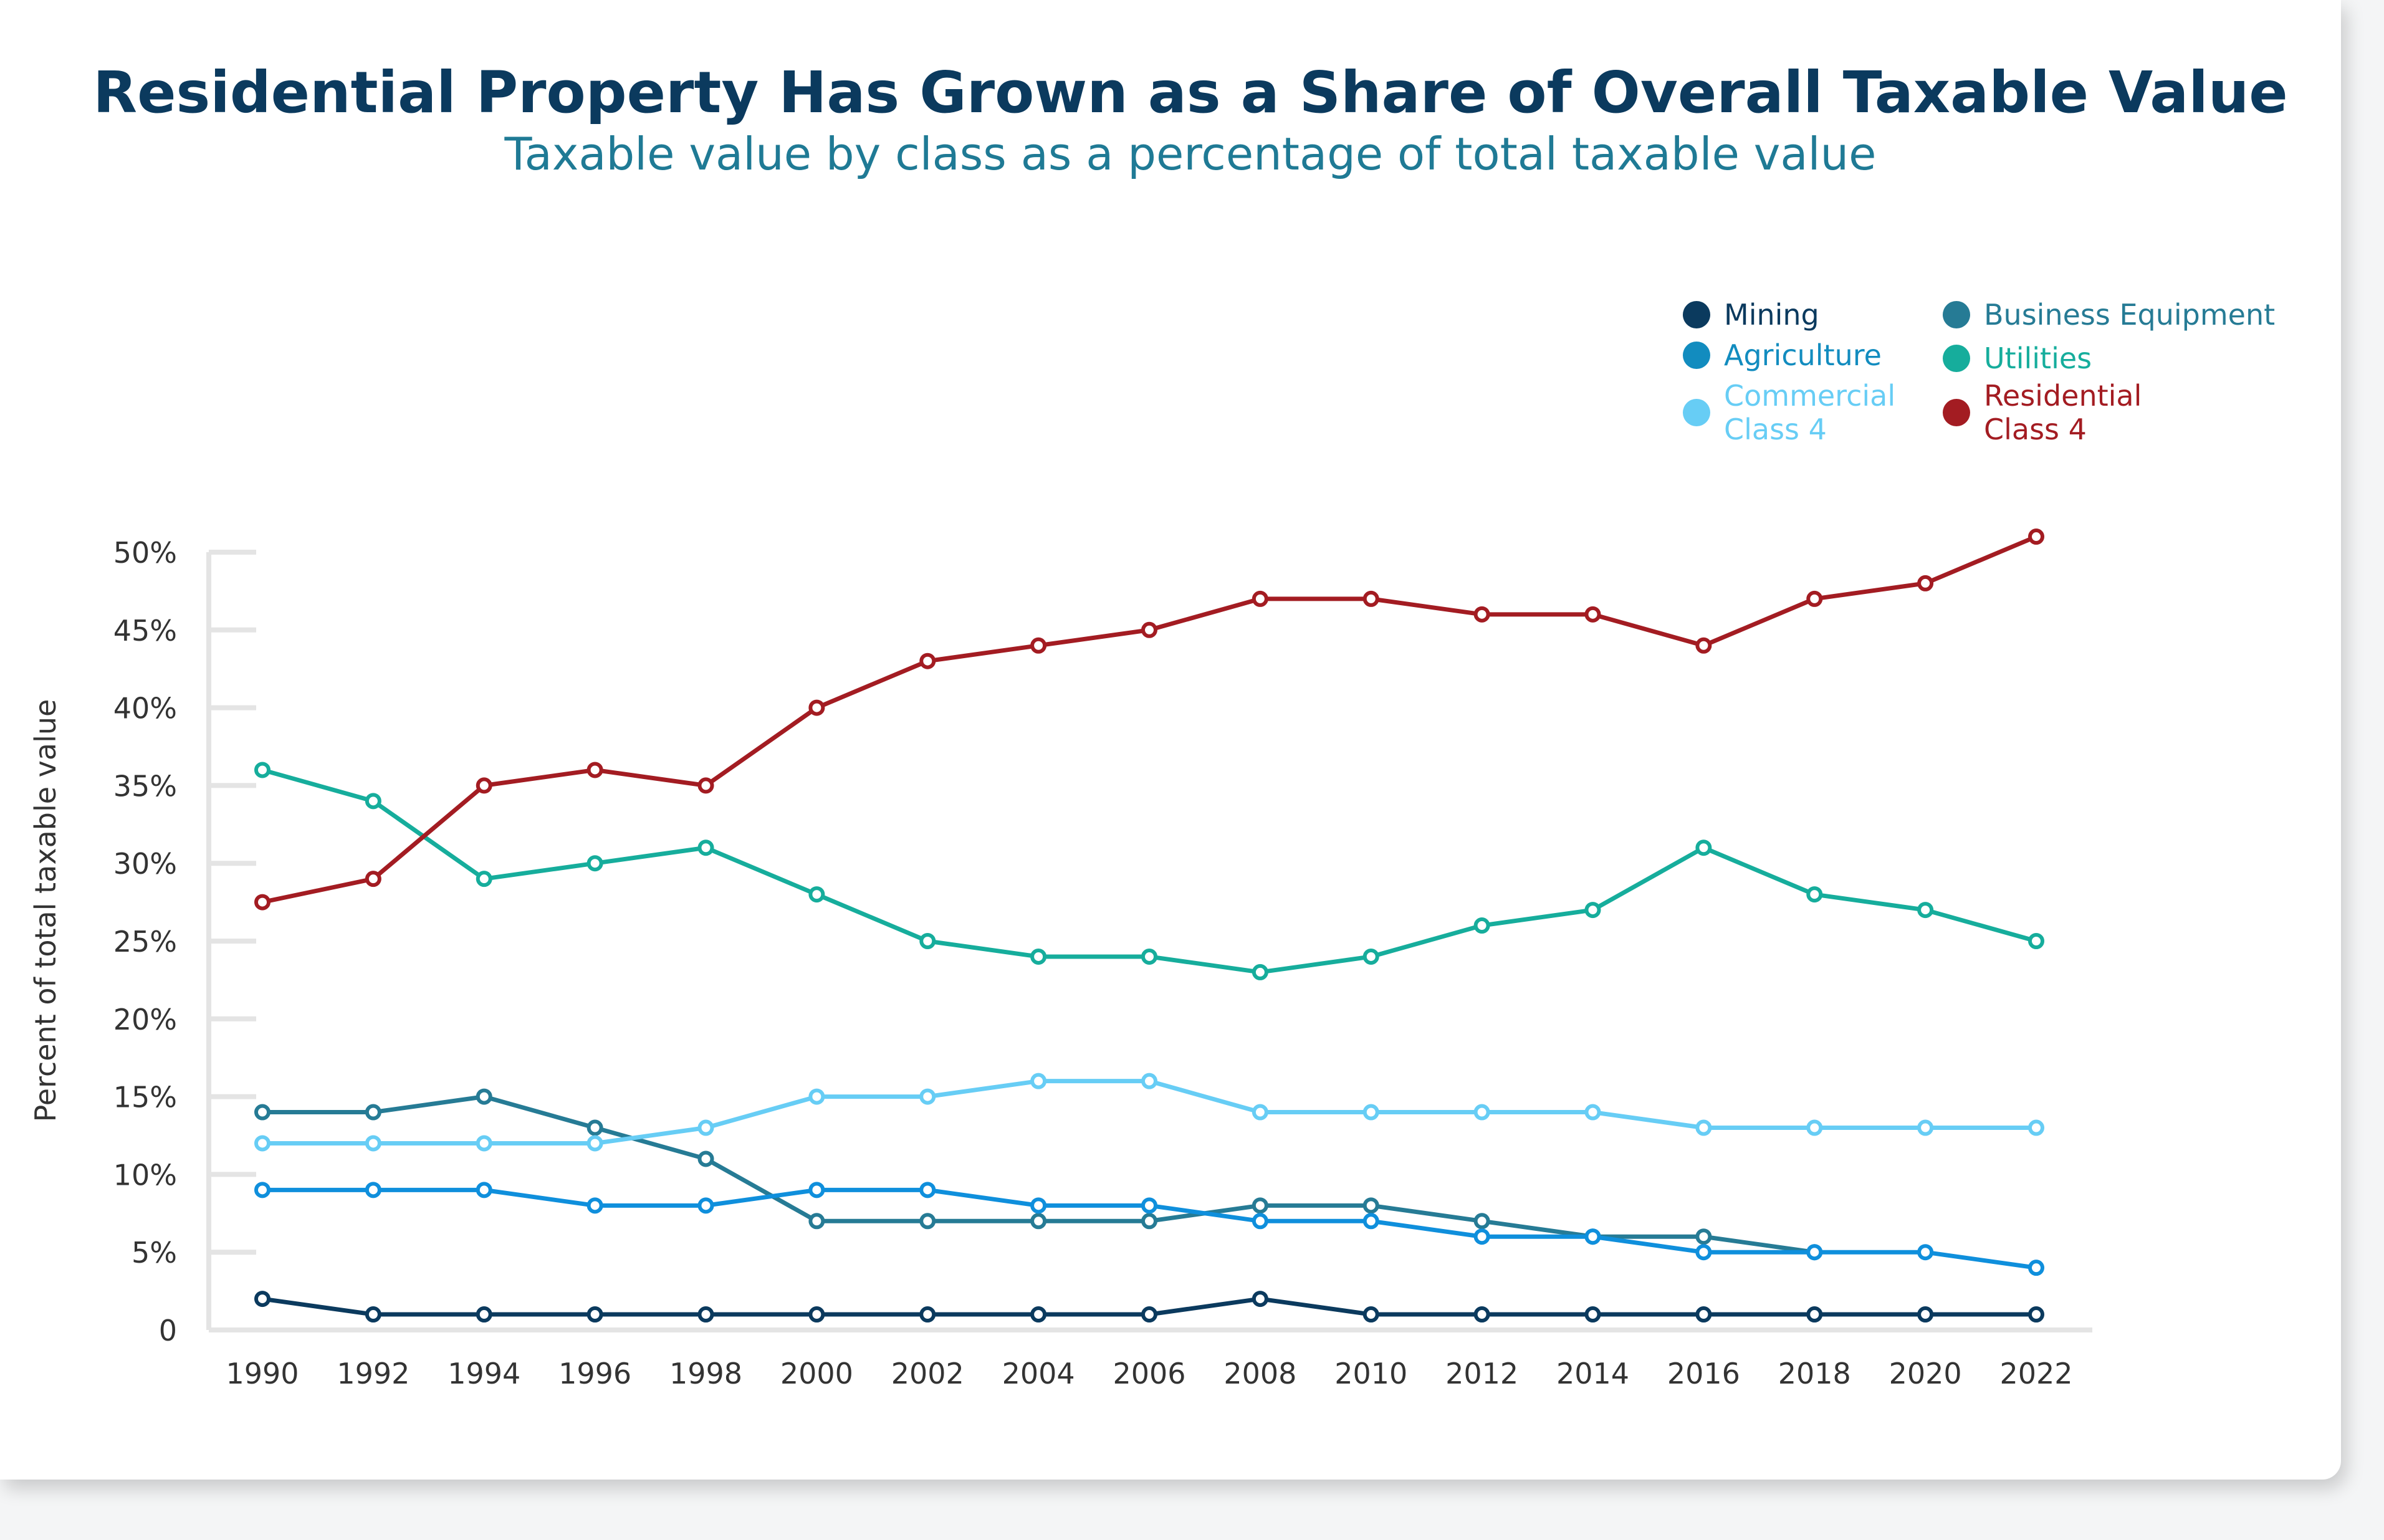  Describe the element at coordinates (145, 553) in the screenshot. I see `y-tick-label: 50%` at that location.